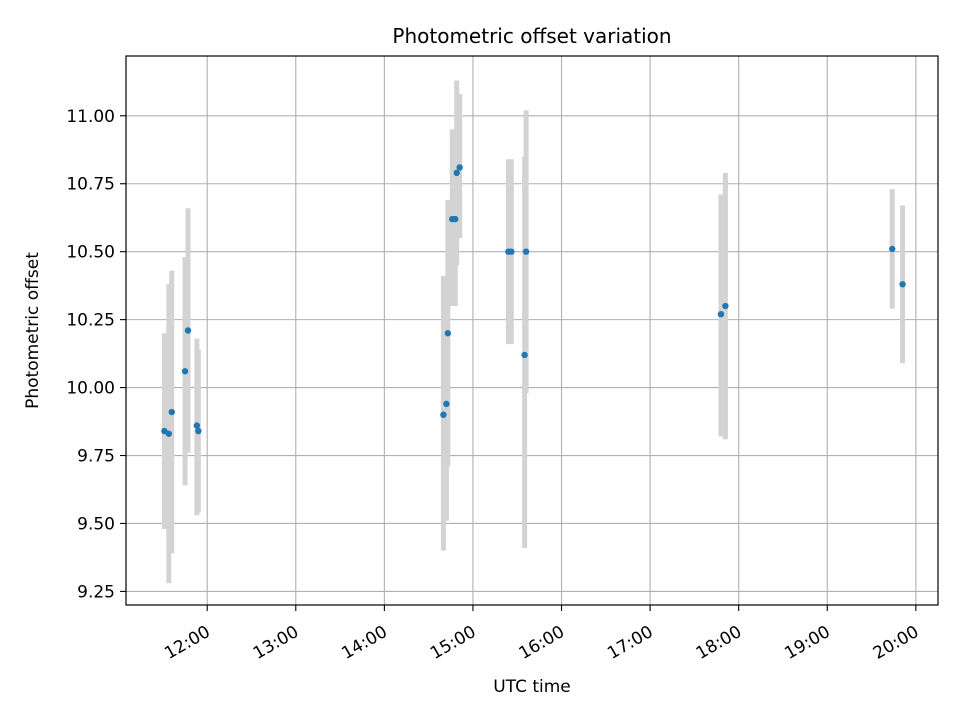  What do you see at coordinates (90, 117) in the screenshot?
I see `y-tick-label: 11.00` at bounding box center [90, 117].